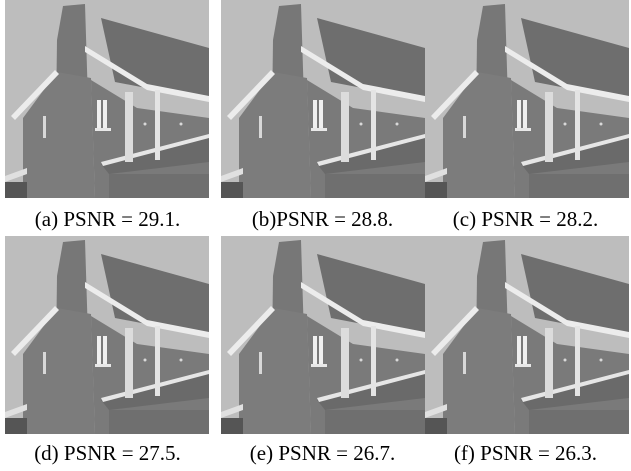 The height and width of the screenshot is (471, 631). Describe the element at coordinates (525, 219) in the screenshot. I see `caption-c: (c) PSNR = 28.2.` at that location.